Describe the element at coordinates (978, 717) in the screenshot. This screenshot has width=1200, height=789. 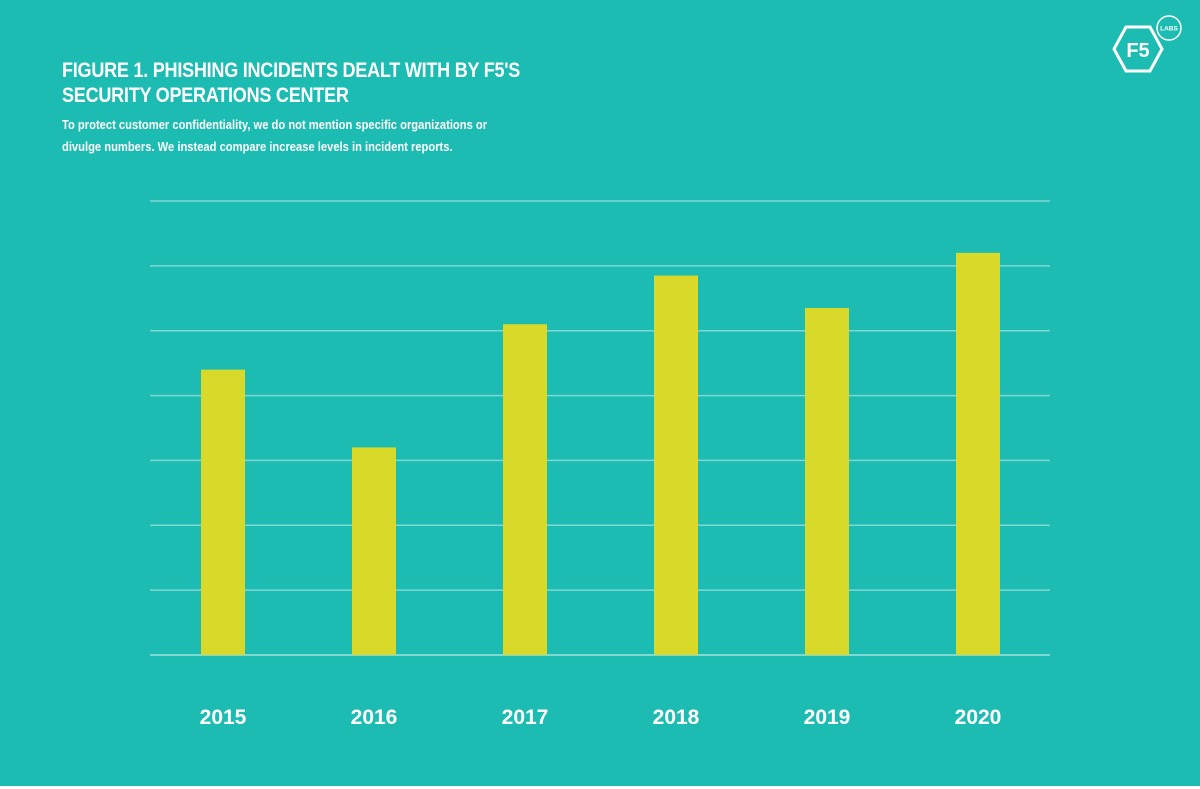
I see `x-tick-label-2020: 2020` at that location.